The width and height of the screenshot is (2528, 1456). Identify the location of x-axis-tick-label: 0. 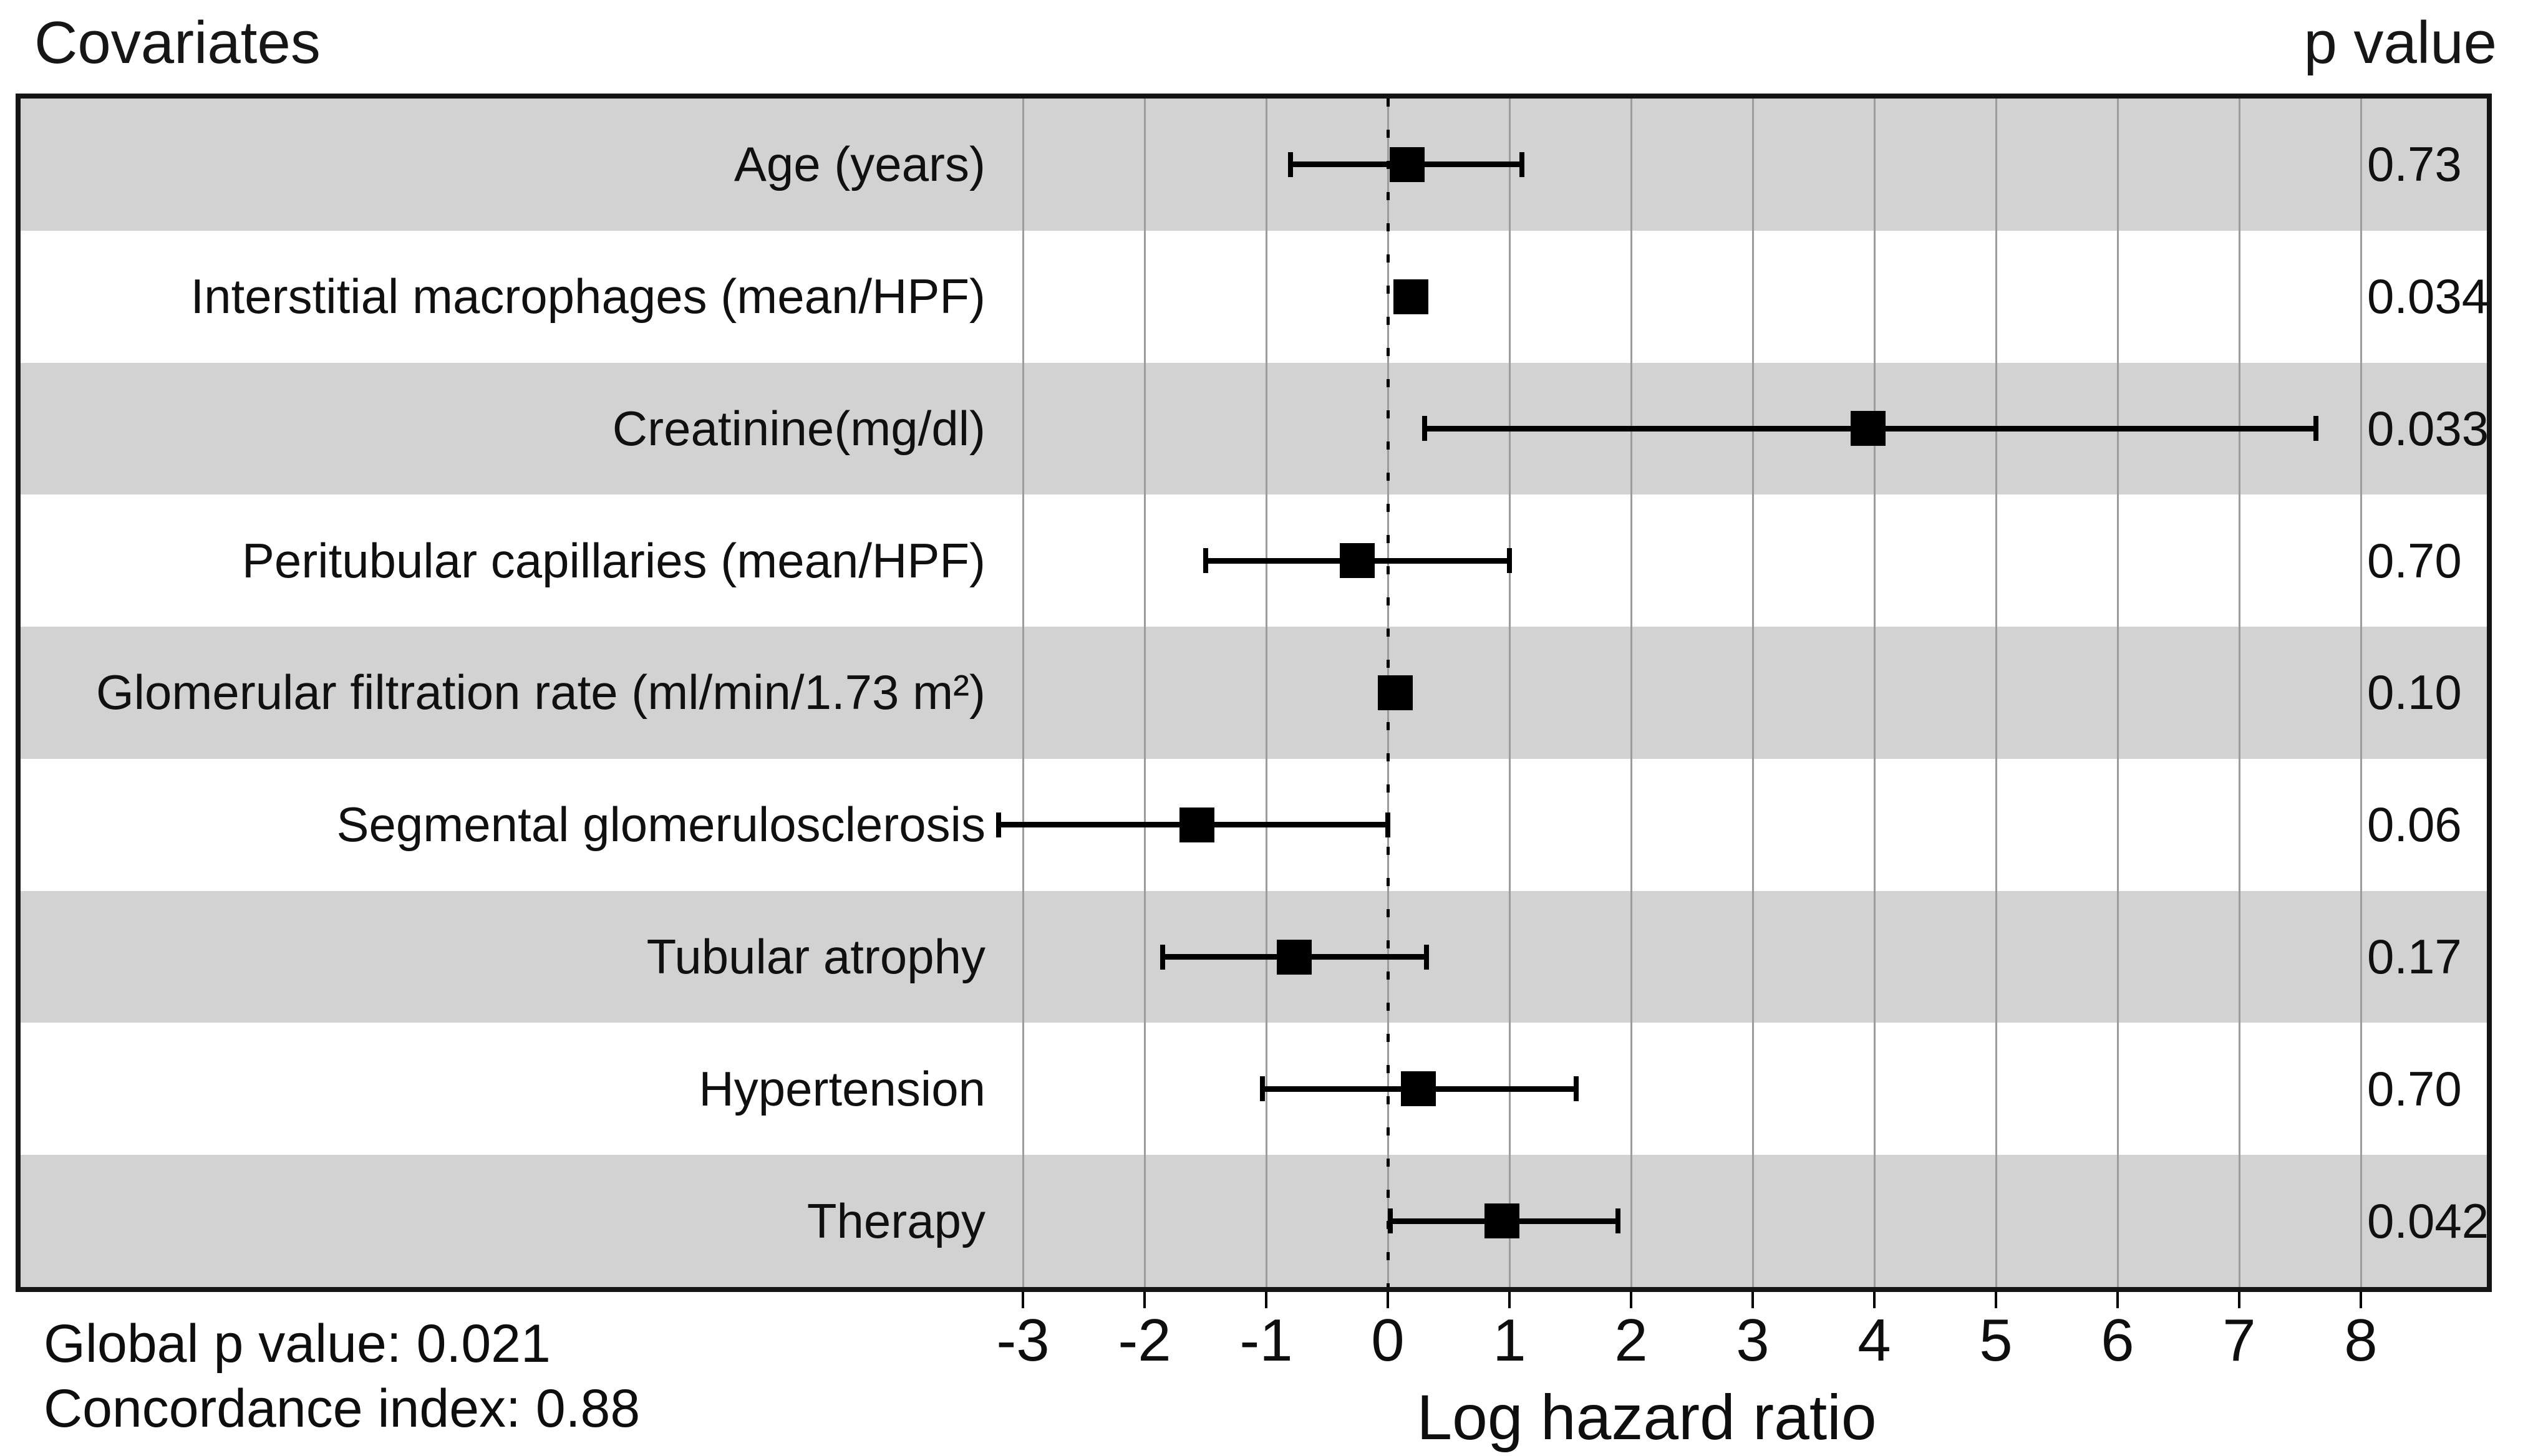
(1388, 1341).